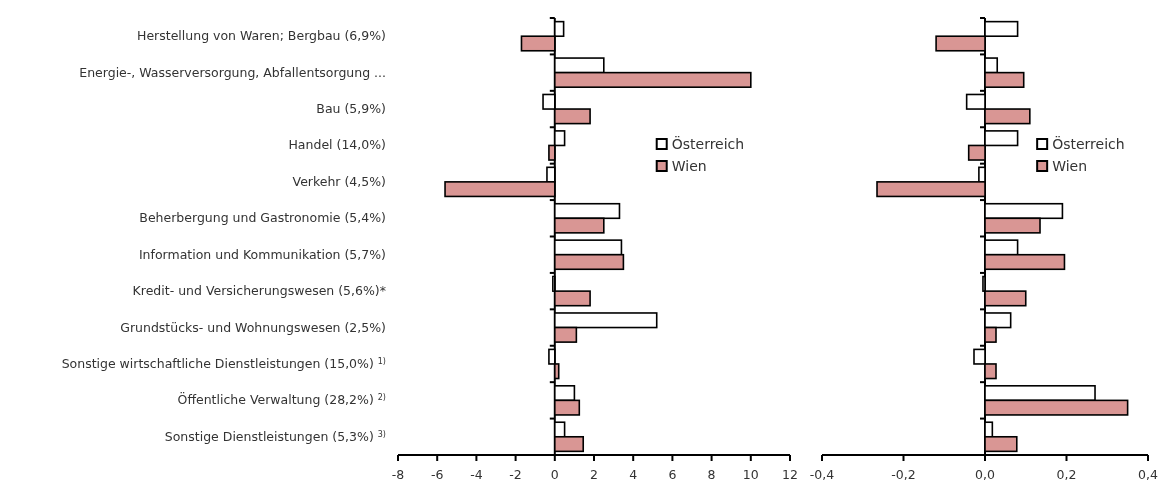  I want to click on x-tick-label: 12, so click(790, 474).